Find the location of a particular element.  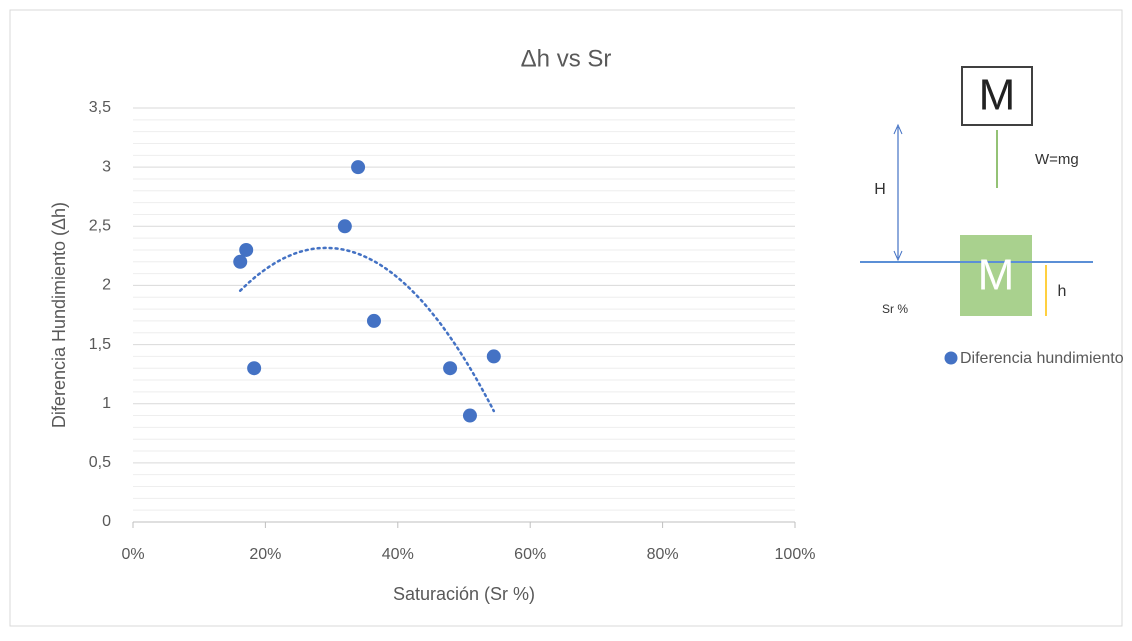

y-tick-label: 3,5 is located at coordinates (100, 107).